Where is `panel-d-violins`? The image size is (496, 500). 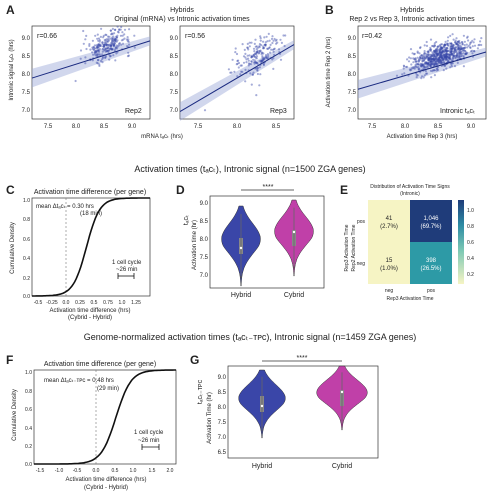
panel-d-violins is located at coordinates (267, 243).